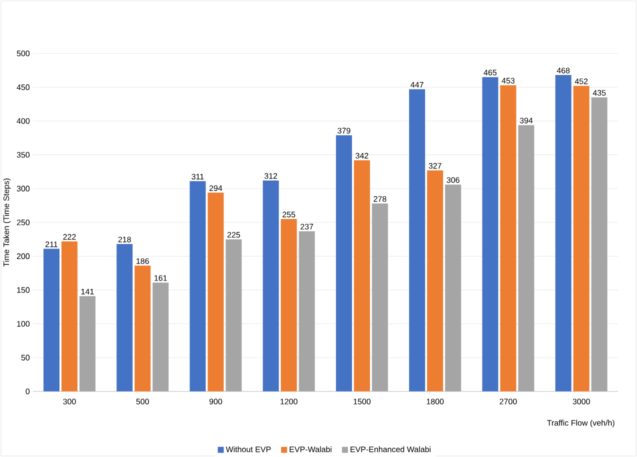  What do you see at coordinates (23, 323) in the screenshot?
I see `y-tick-label: 100` at bounding box center [23, 323].